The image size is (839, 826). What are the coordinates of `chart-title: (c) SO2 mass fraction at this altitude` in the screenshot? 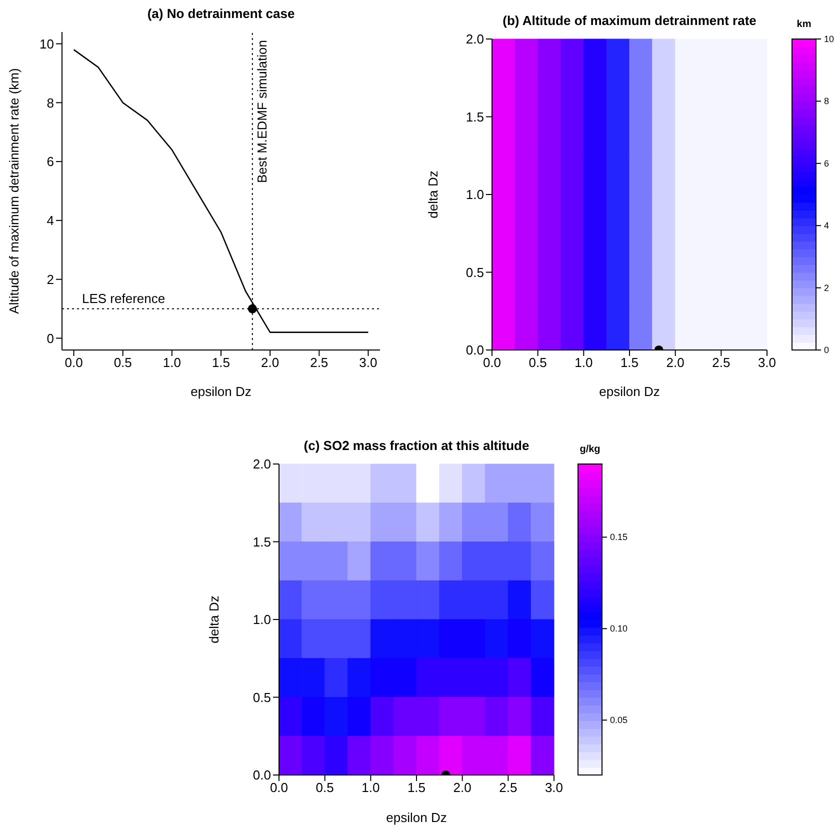 It's located at (417, 445).